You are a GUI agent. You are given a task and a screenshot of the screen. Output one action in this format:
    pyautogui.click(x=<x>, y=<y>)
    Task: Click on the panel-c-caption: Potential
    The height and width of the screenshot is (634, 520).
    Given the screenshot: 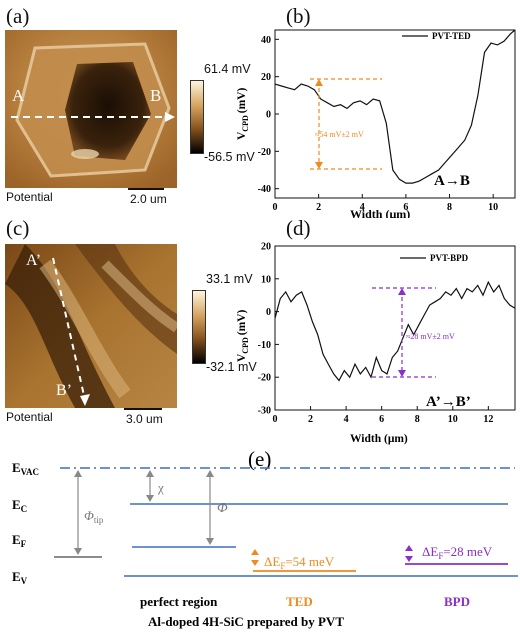 What is the action you would take?
    pyautogui.click(x=29, y=417)
    